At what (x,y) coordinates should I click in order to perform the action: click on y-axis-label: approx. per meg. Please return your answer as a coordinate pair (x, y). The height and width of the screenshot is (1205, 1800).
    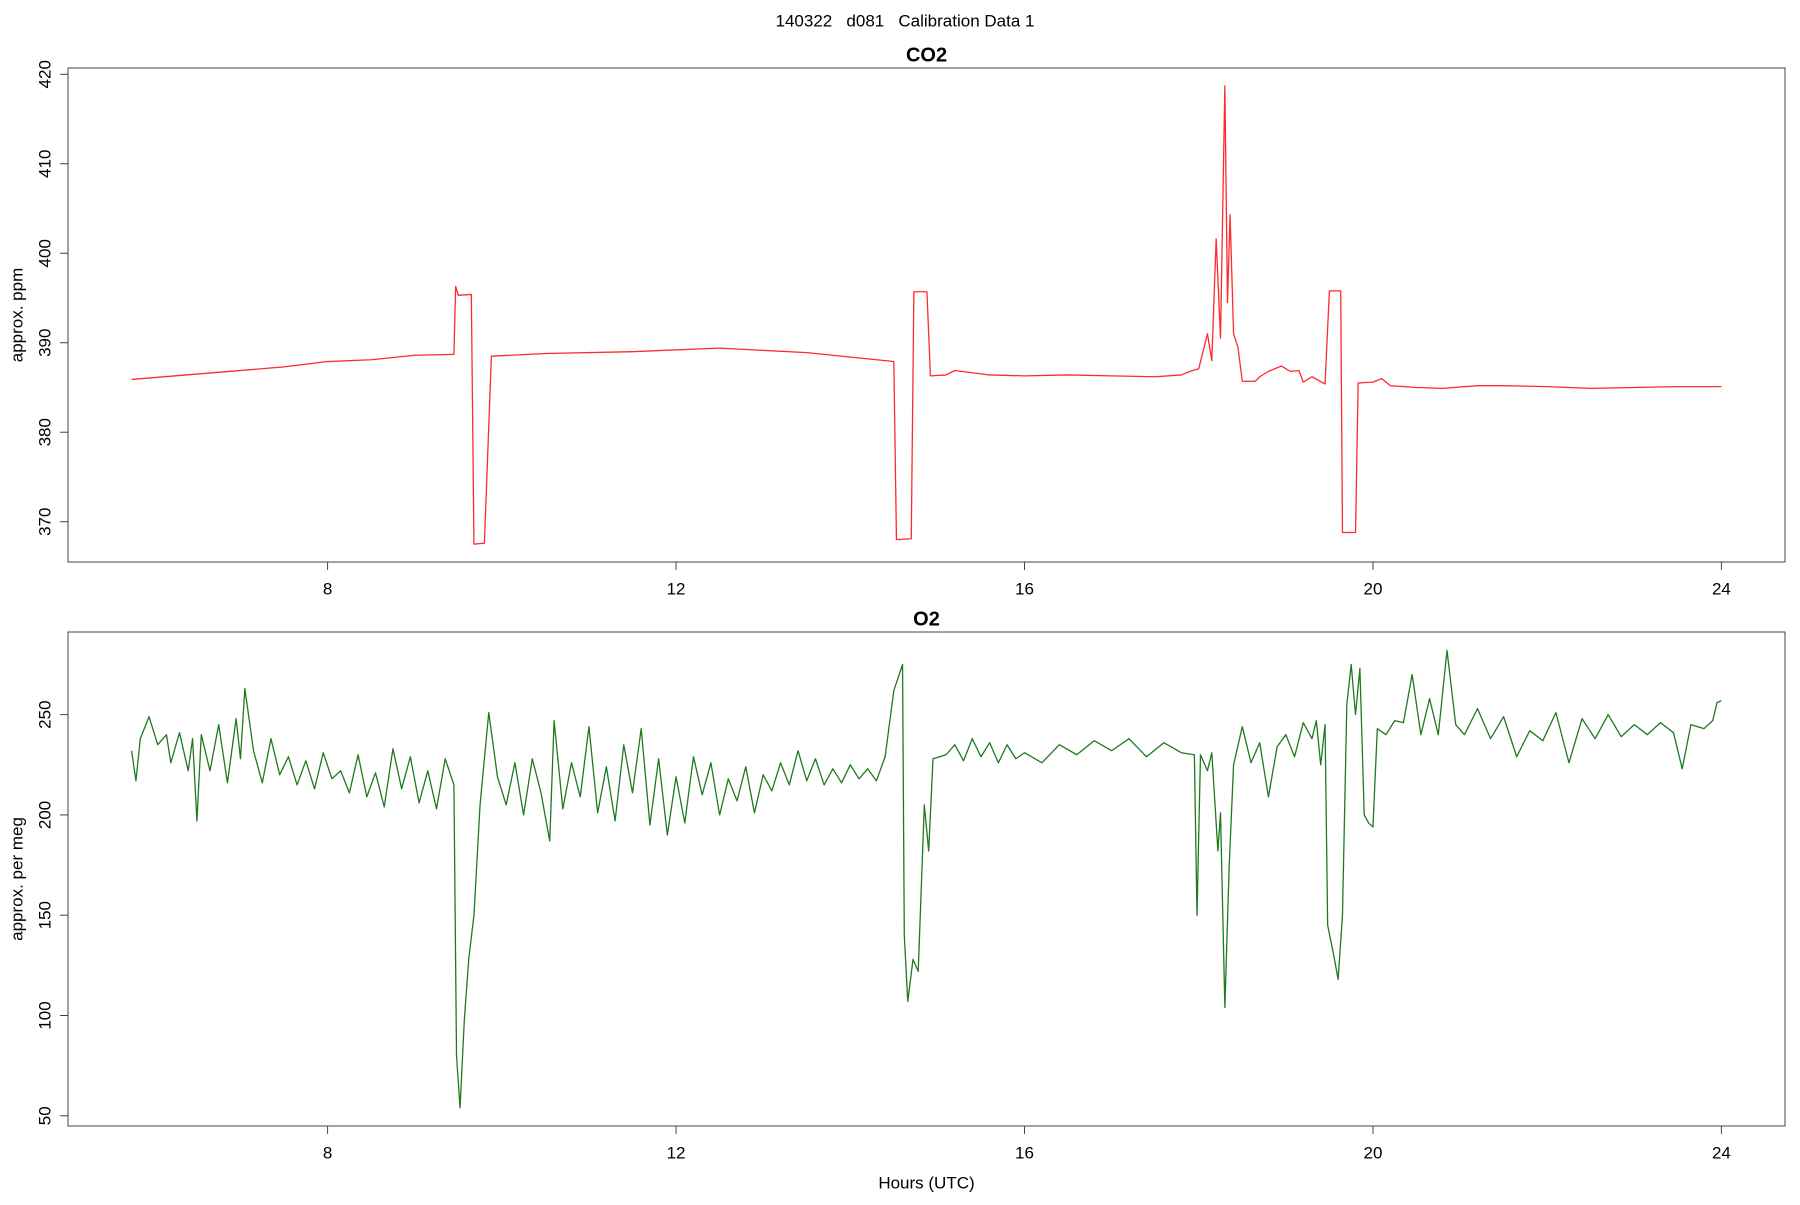
    Looking at the image, I should click on (16, 879).